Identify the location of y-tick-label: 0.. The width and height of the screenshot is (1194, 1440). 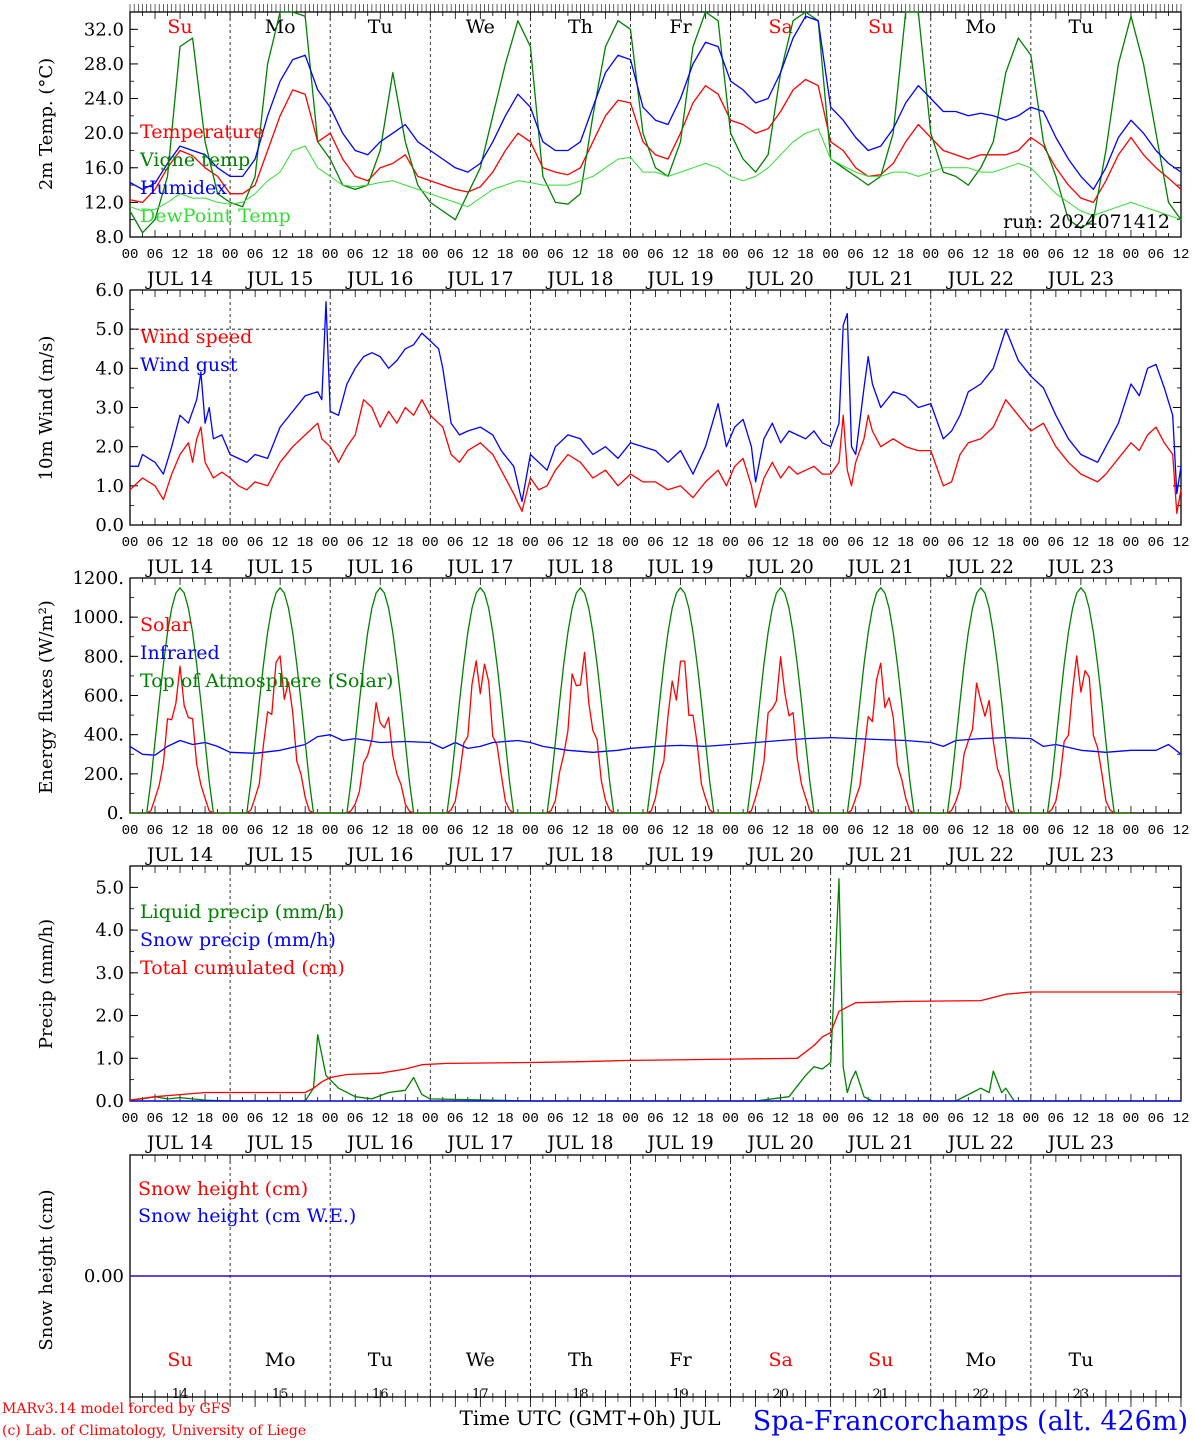
(115, 813).